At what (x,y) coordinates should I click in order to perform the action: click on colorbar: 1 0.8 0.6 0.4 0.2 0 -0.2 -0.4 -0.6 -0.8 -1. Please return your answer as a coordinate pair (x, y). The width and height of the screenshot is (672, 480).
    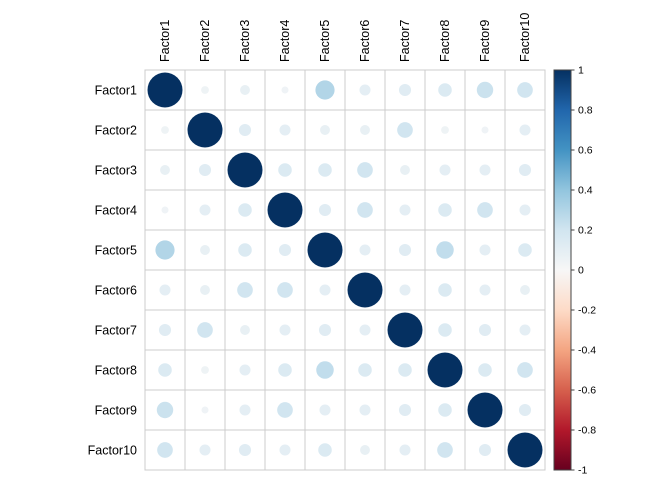
    Looking at the image, I should click on (574, 271).